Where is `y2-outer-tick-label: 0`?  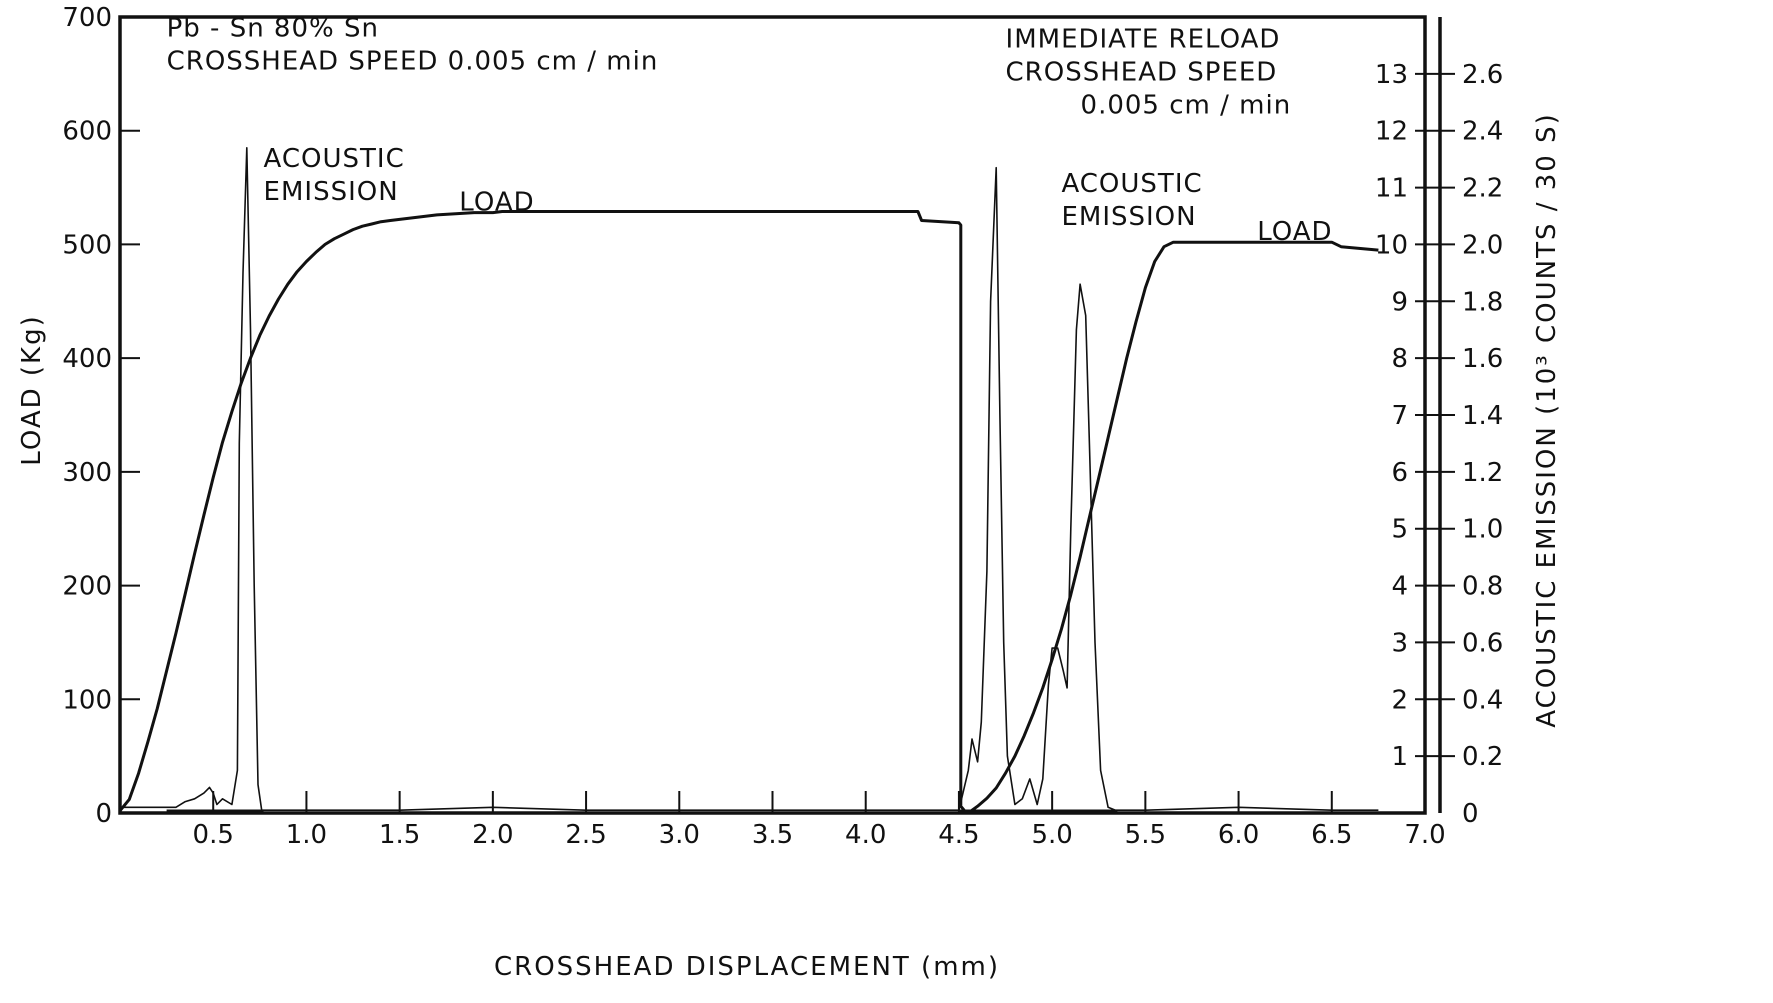
y2-outer-tick-label: 0 is located at coordinates (1470, 814).